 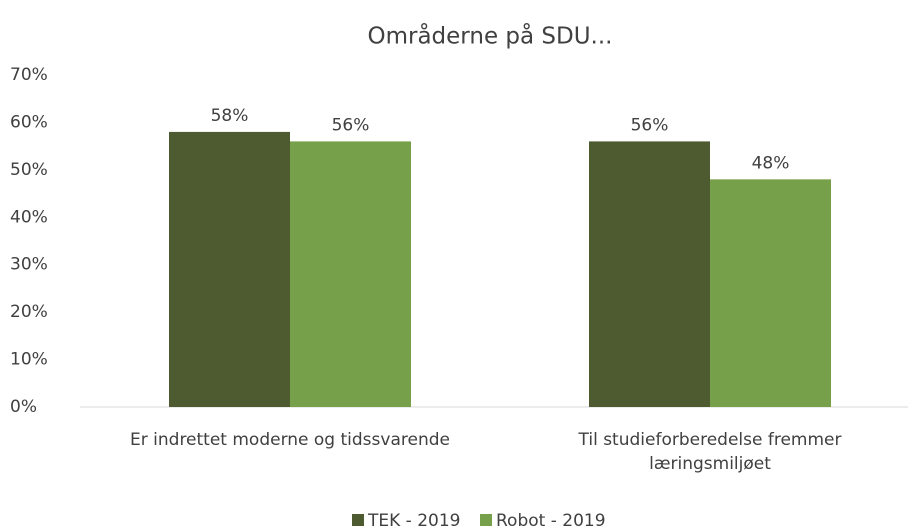 I want to click on value-label: 58%, so click(x=230, y=116).